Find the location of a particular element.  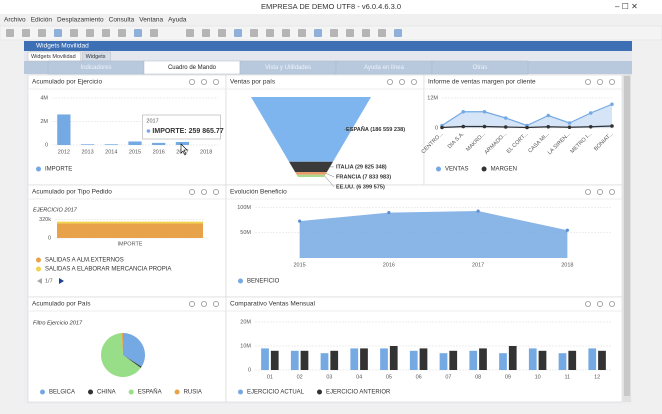

x-tick-label: 2017 is located at coordinates (478, 265).